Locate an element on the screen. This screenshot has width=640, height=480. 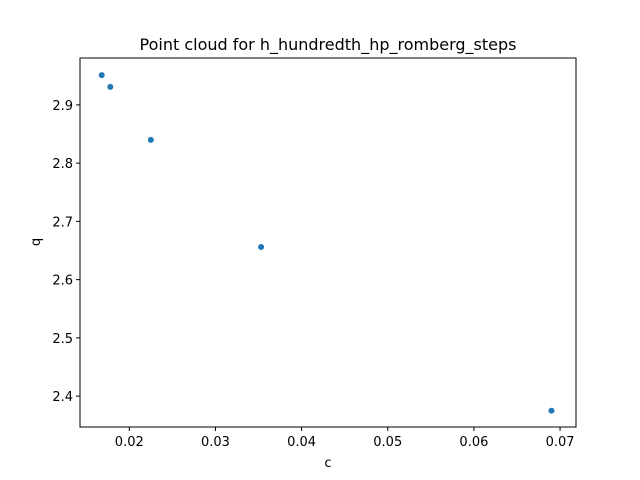
y-tick-label: 2.9 is located at coordinates (62, 106).